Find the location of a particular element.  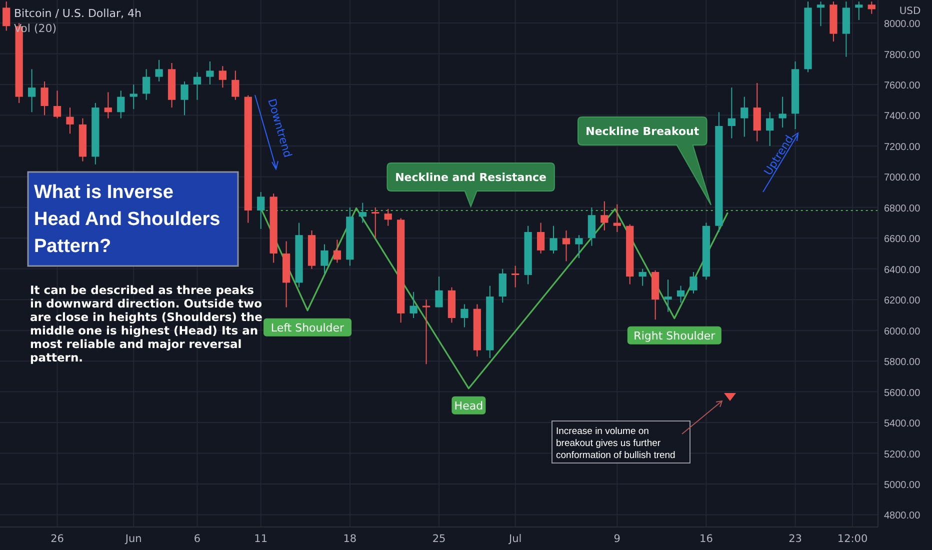

annotation: Head is located at coordinates (469, 405).